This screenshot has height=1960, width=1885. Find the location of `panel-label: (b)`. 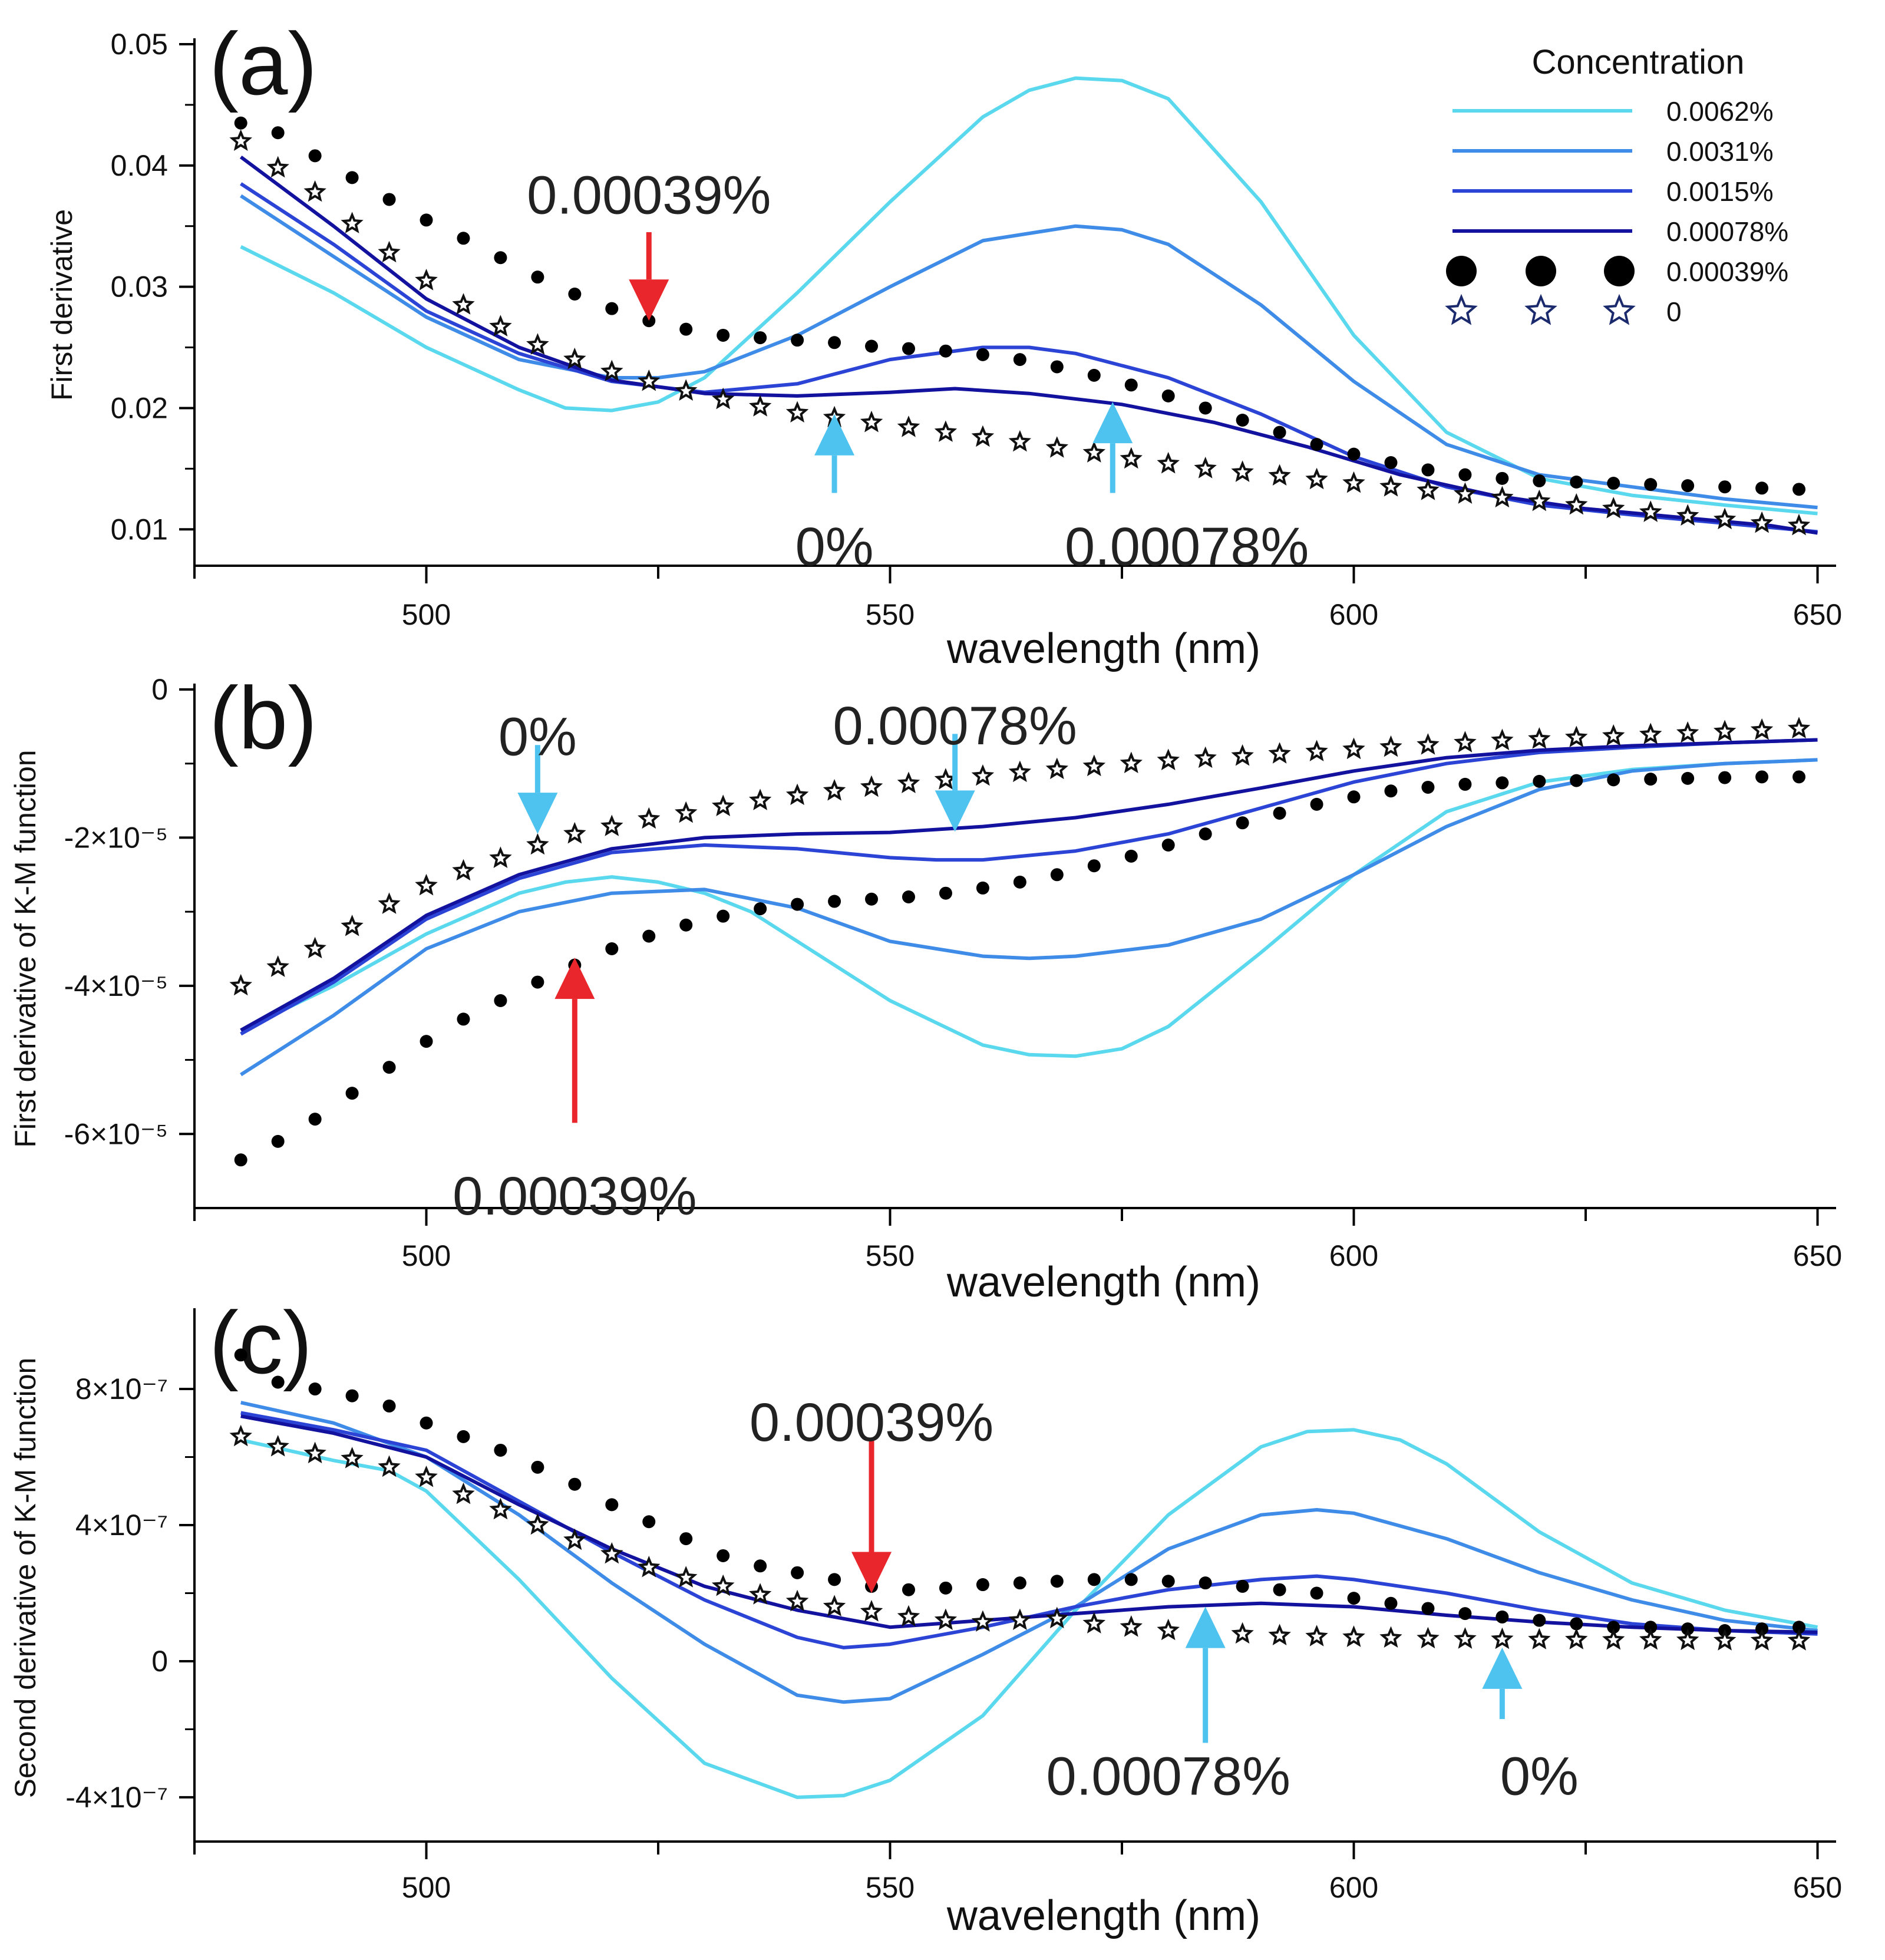

panel-label: (b) is located at coordinates (263, 718).